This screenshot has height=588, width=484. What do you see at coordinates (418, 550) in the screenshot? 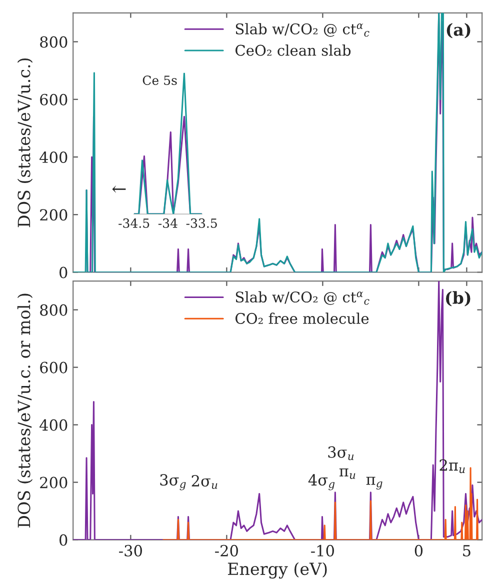
I see `x-tick-label: 0` at bounding box center [418, 550].